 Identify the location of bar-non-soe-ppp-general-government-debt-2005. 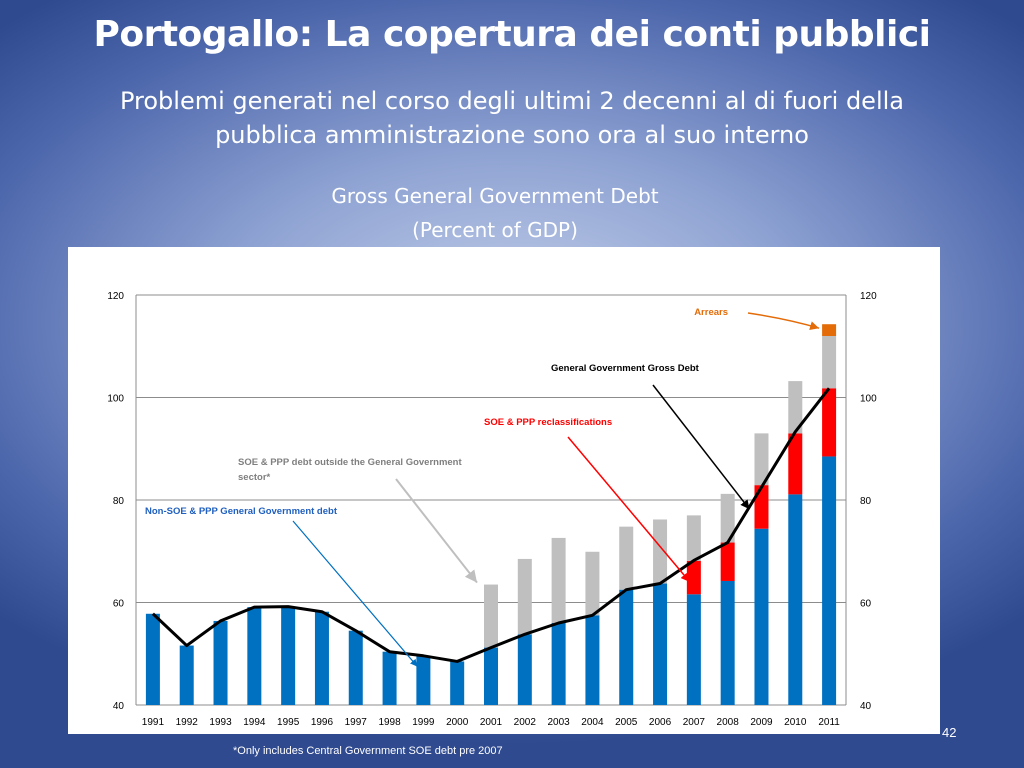
(626, 647).